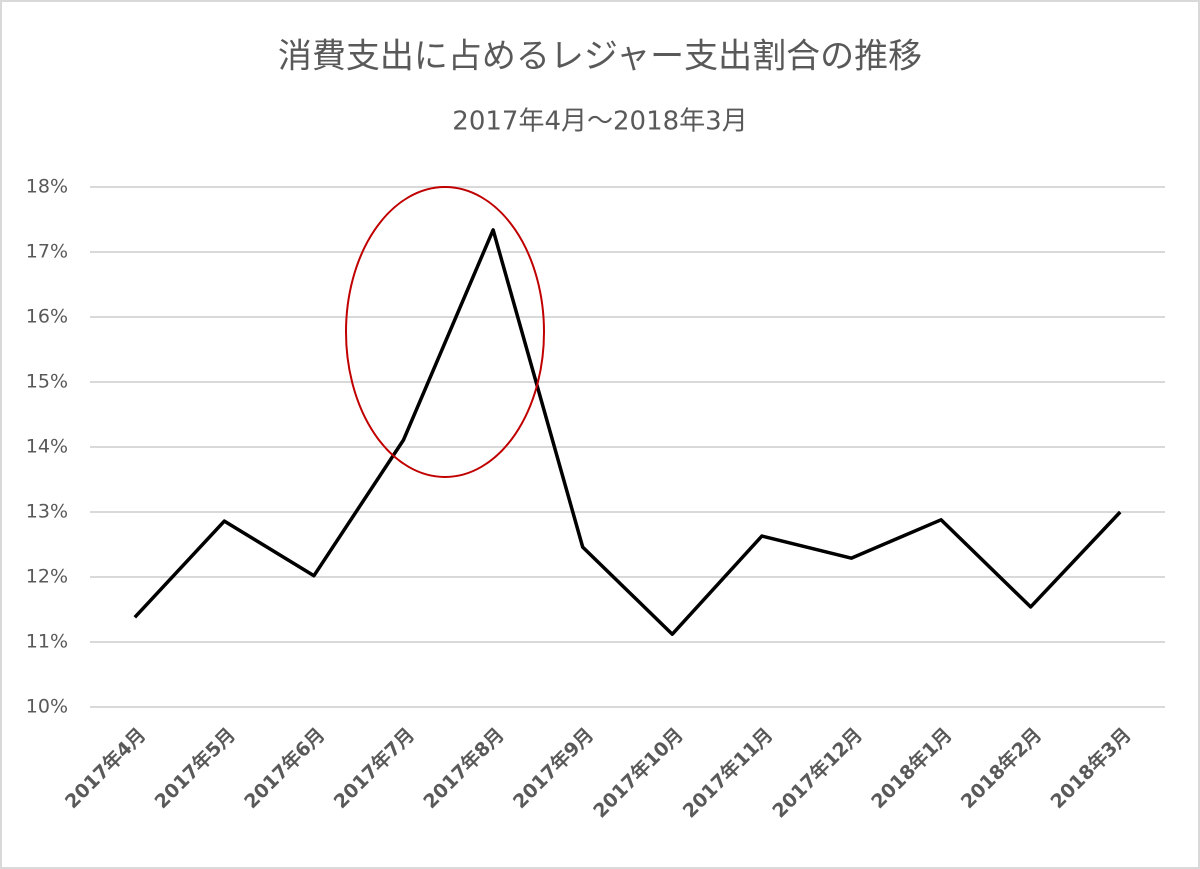 The width and height of the screenshot is (1200, 869). What do you see at coordinates (600, 57) in the screenshot?
I see `chart-title: 消費支出に占めるレジャー支出割合の推移` at bounding box center [600, 57].